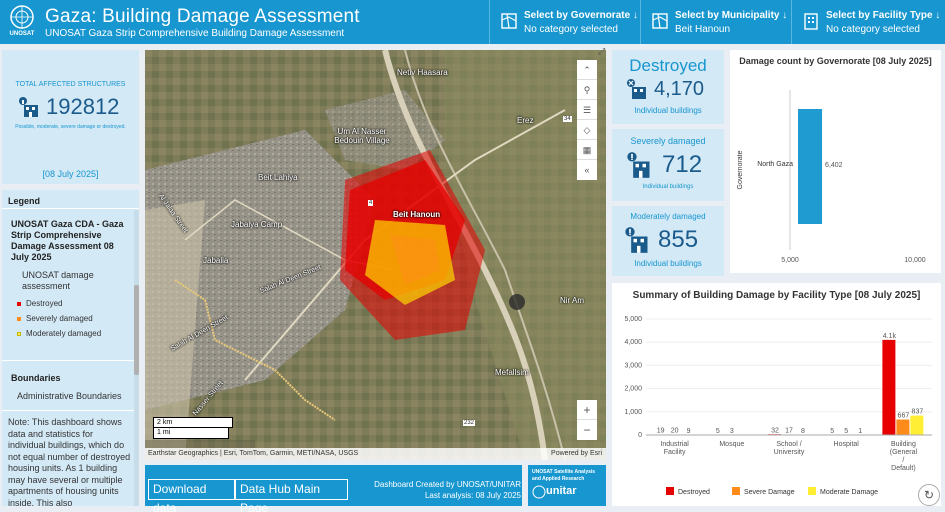 This screenshot has width=945, height=512. I want to click on total-affected-value: 192812, so click(83, 106).